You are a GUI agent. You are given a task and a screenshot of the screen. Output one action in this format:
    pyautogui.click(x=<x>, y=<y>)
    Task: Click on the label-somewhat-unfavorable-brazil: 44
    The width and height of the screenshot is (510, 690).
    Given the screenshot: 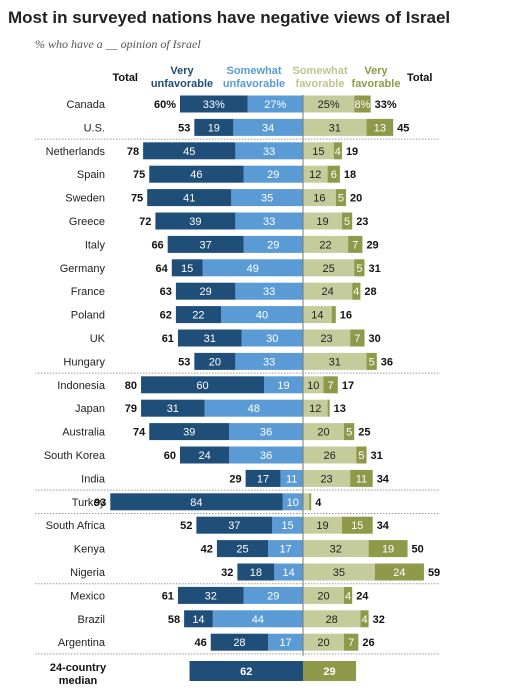 What is the action you would take?
    pyautogui.click(x=258, y=620)
    